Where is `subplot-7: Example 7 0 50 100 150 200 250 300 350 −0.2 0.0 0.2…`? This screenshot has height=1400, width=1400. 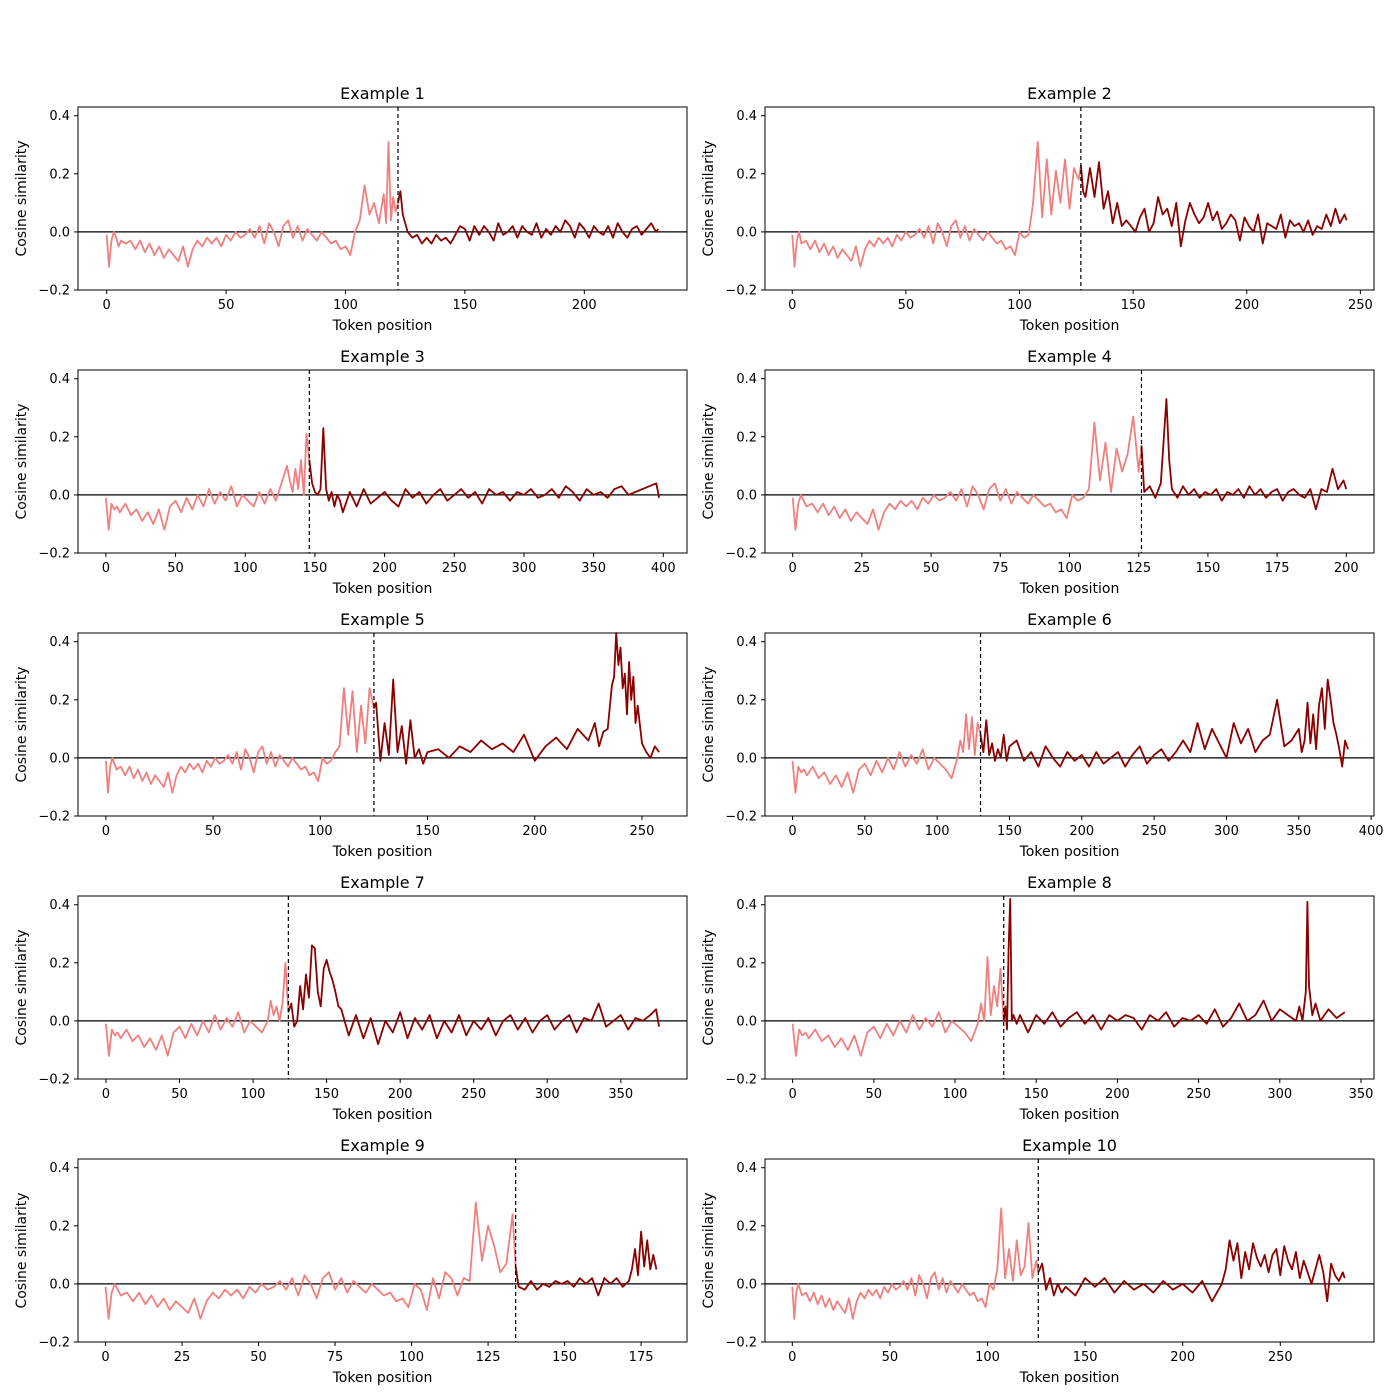 subplot-7: Example 7 0 50 100 150 200 250 300 350 −0.2 0.0 0.2… is located at coordinates (351, 998).